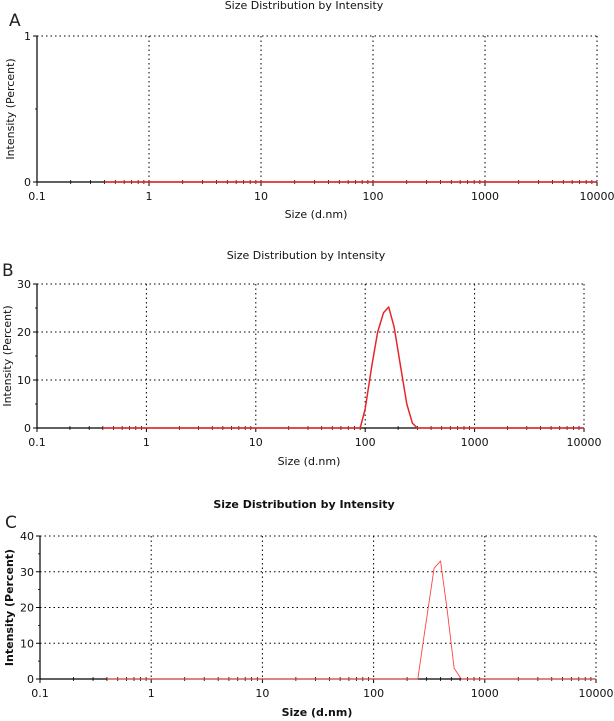 This screenshot has height=721, width=614. I want to click on y-tick-label: 1, so click(27, 36).